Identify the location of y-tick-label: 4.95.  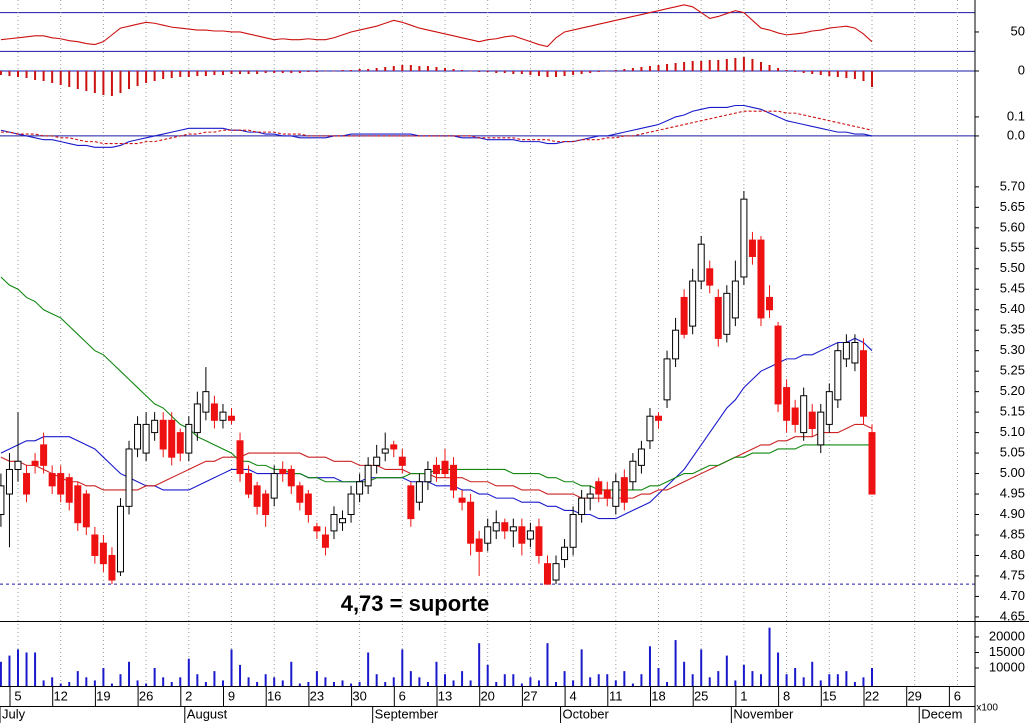
(1012, 492).